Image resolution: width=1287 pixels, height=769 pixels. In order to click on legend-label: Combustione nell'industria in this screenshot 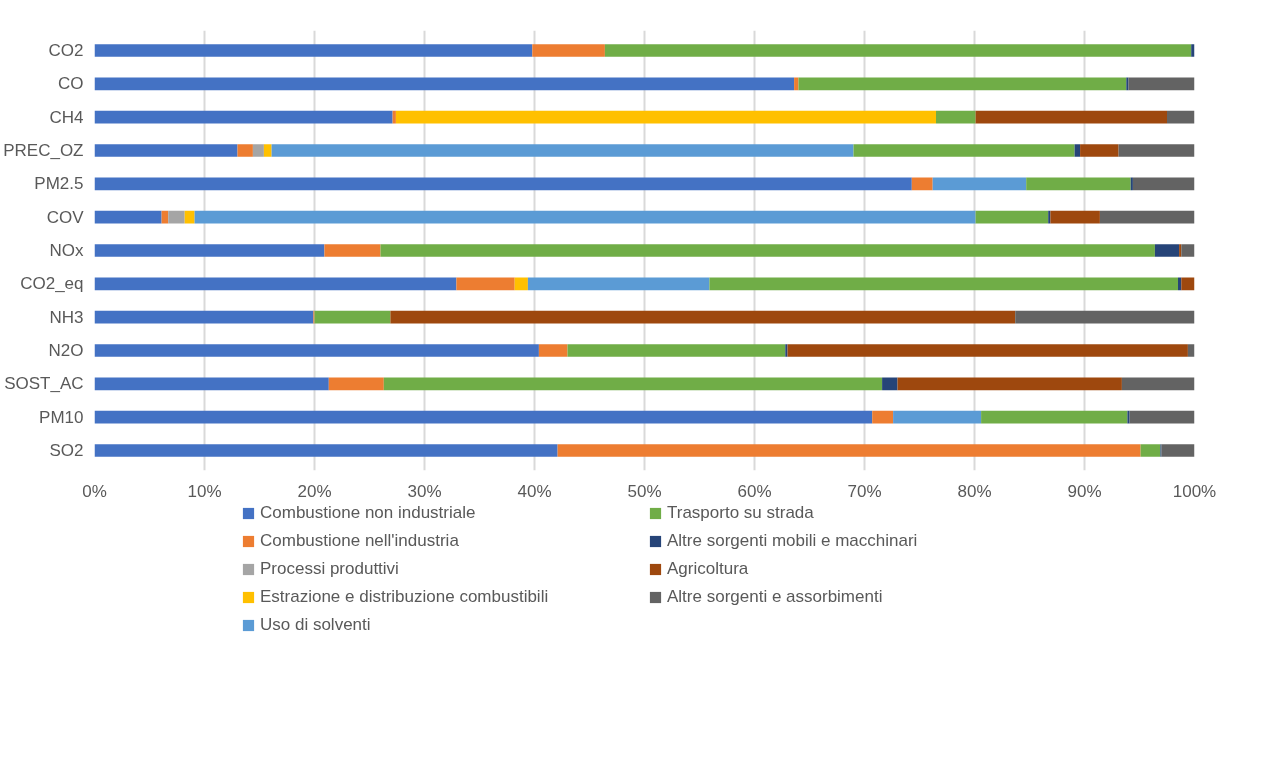, I will do `click(360, 541)`.